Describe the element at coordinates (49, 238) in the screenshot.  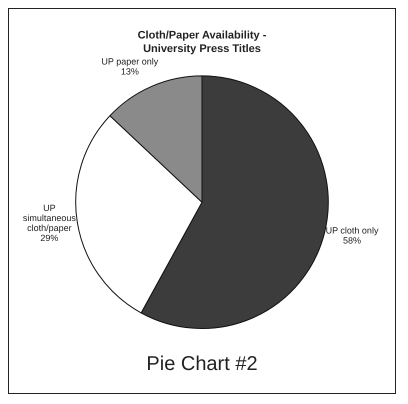
I see `data-label: 29%` at that location.